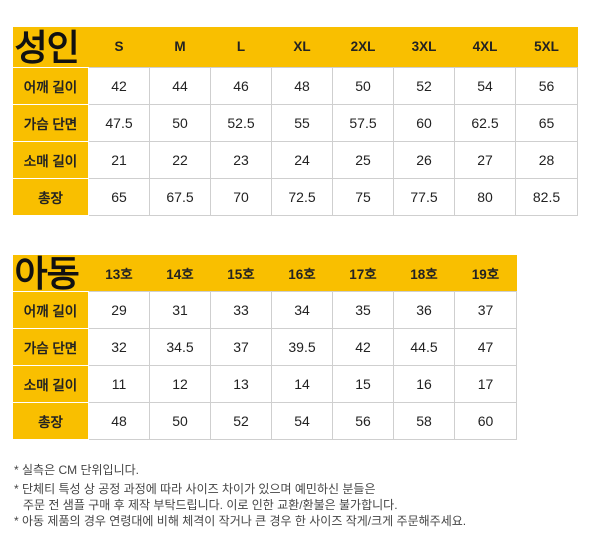 This screenshot has height=546, width=595. I want to click on adult-row-shoulder: 어깨 길이 42 44 46 48 50 52 54 56, so click(295, 85).